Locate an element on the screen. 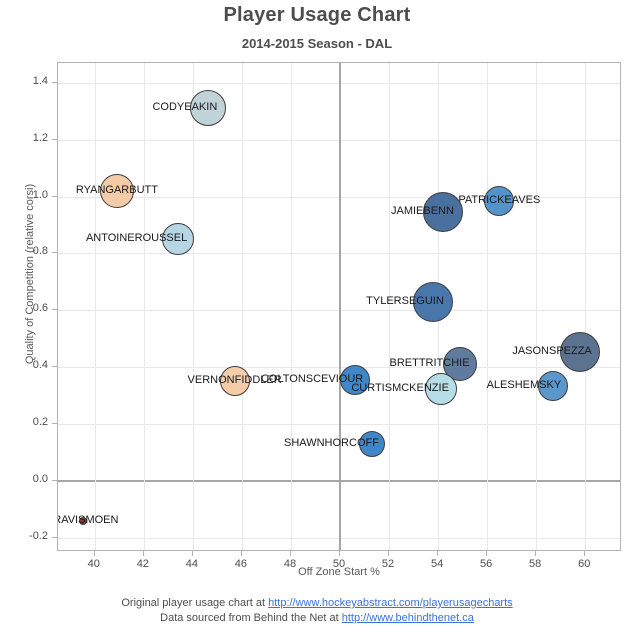  y-axis-tick-label: 0.2 is located at coordinates (40, 422).